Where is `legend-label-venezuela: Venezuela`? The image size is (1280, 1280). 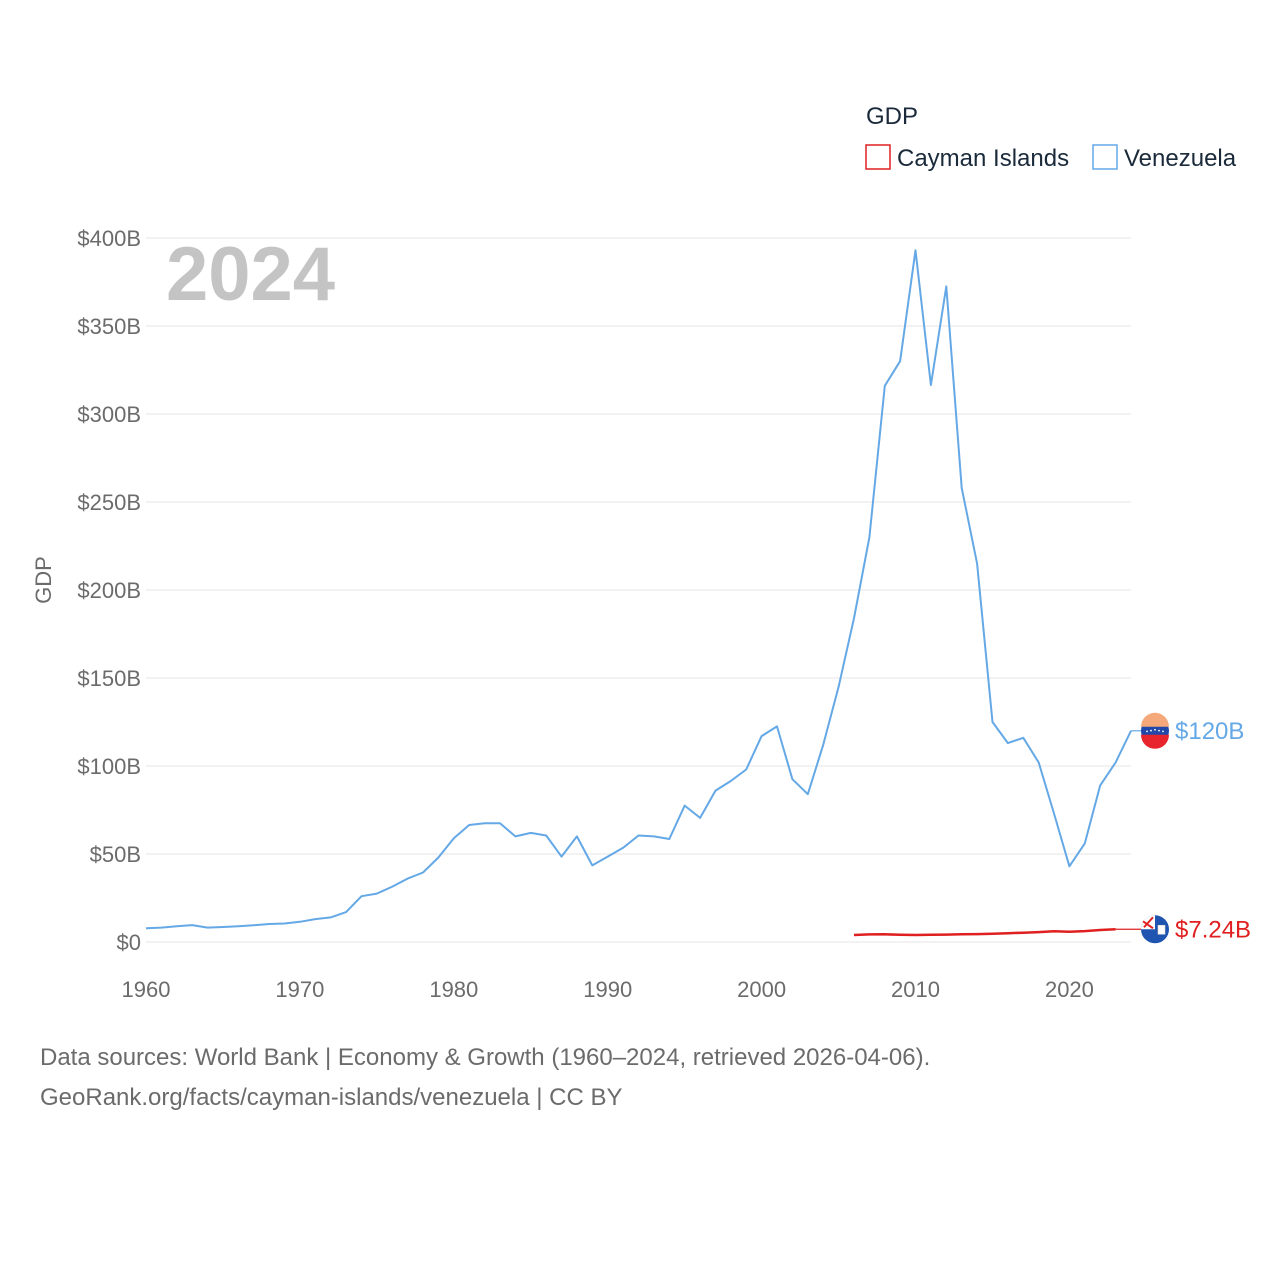 legend-label-venezuela: Venezuela is located at coordinates (1180, 158).